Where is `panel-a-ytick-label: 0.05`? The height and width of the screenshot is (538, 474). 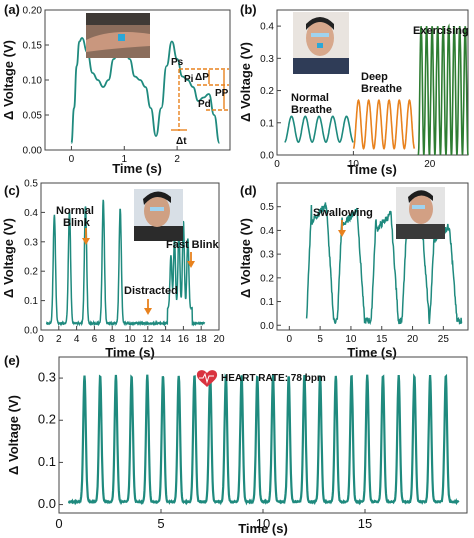
panel-a-ytick-label: 0.05 is located at coordinates (33, 116).